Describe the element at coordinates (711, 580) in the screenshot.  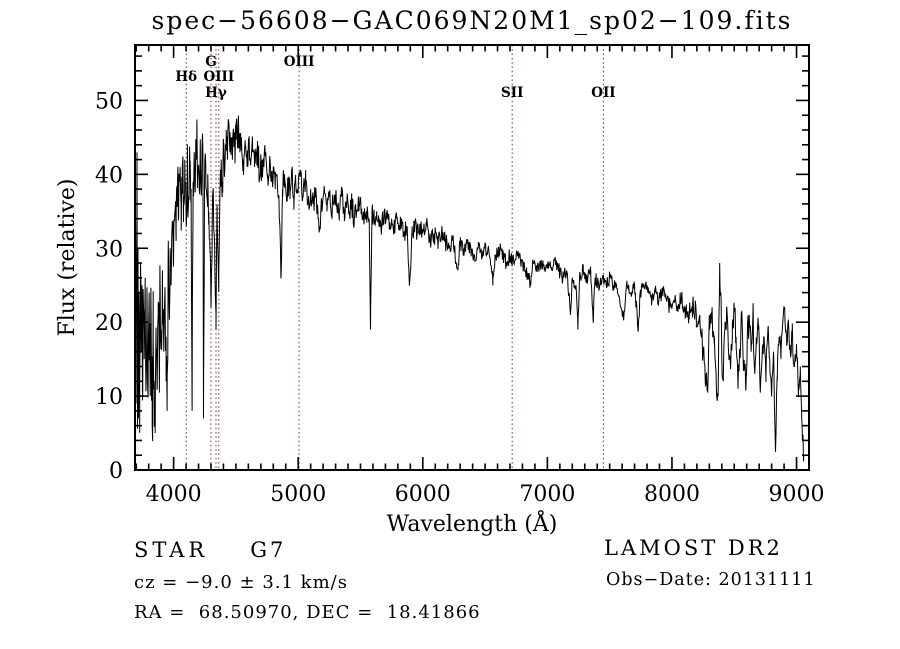
I see `obs-date-label: Obs−Date: 20131111` at that location.